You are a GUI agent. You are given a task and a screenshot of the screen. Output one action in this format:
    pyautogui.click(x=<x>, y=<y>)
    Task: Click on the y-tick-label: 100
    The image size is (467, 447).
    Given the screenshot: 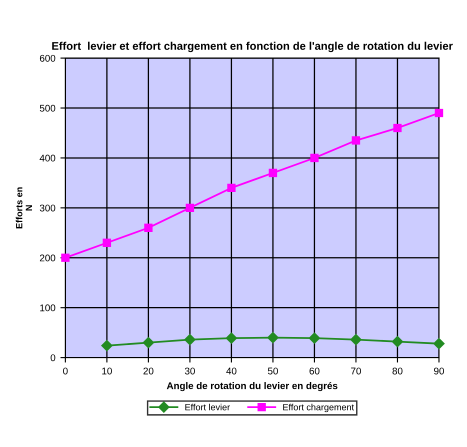 What is the action you would take?
    pyautogui.click(x=48, y=308)
    